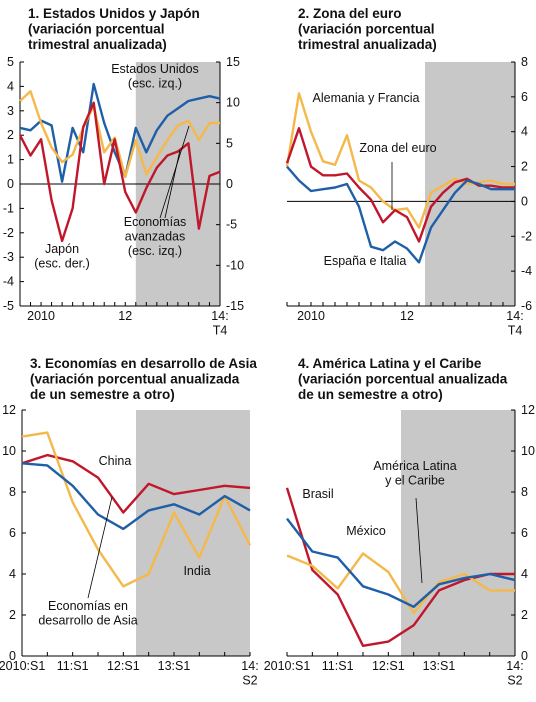  What do you see at coordinates (10, 62) in the screenshot?
I see `y-tick-label: 5` at bounding box center [10, 62].